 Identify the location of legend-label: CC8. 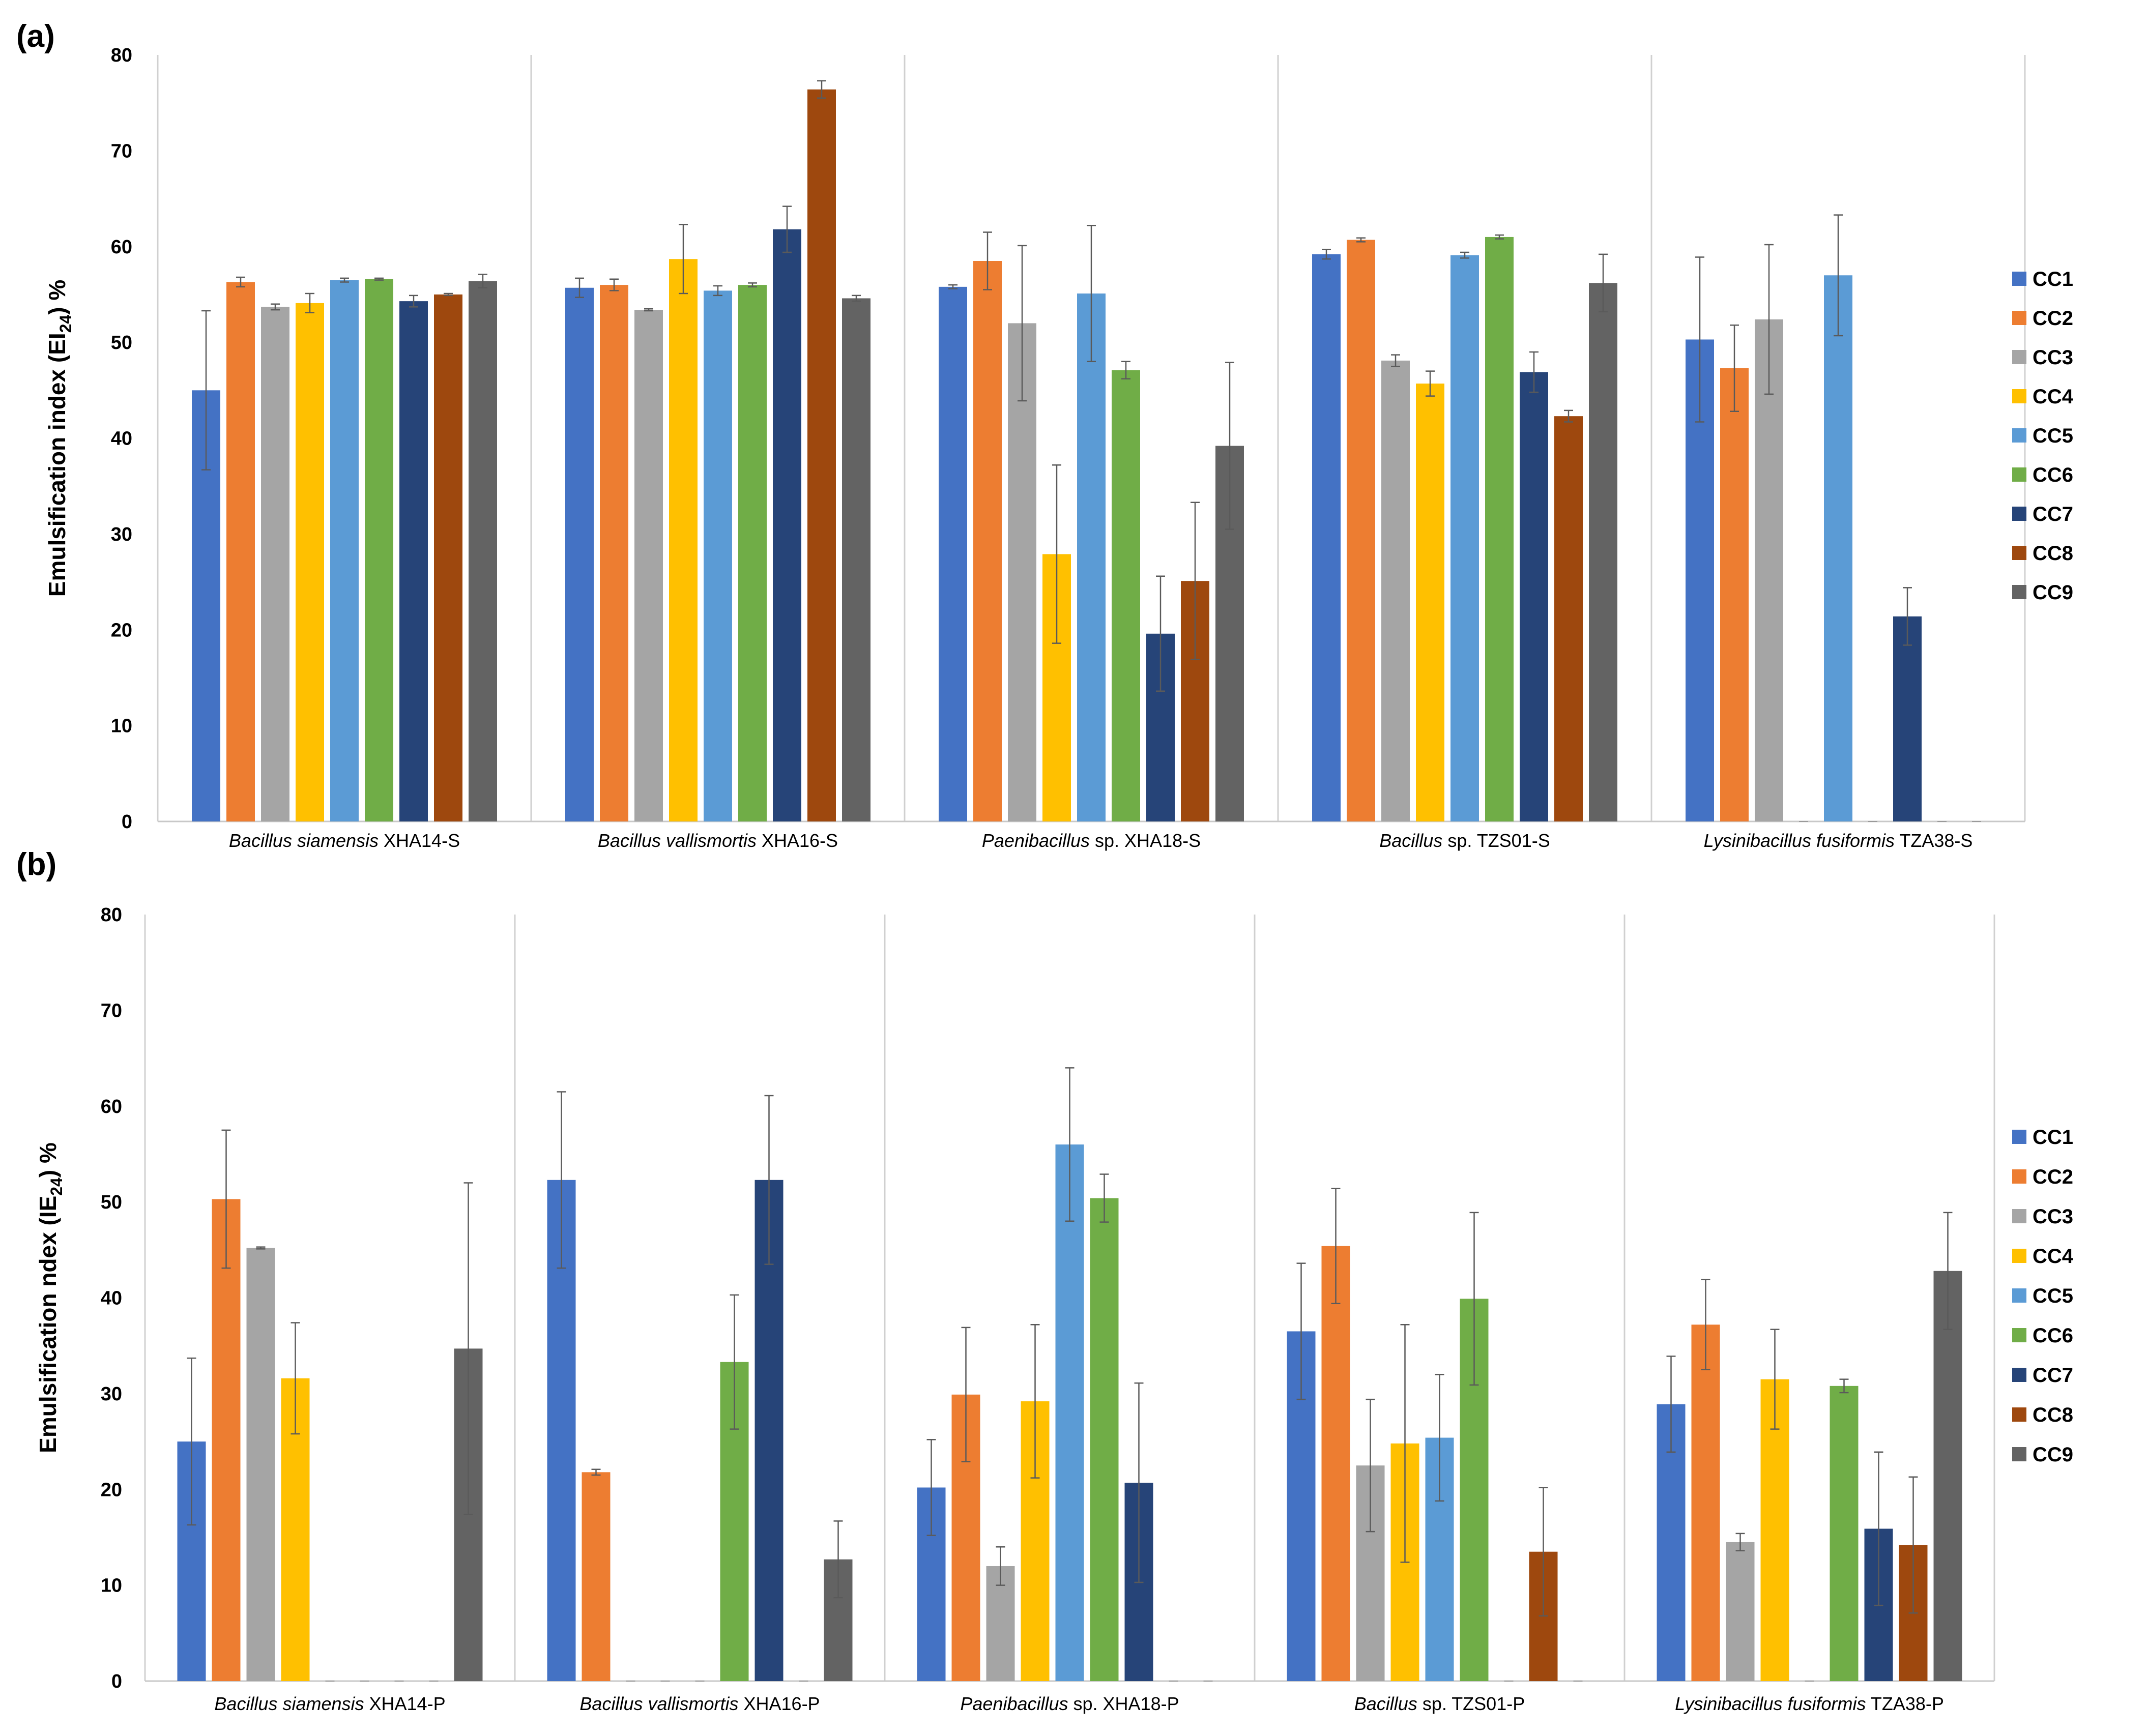
(2053, 1415).